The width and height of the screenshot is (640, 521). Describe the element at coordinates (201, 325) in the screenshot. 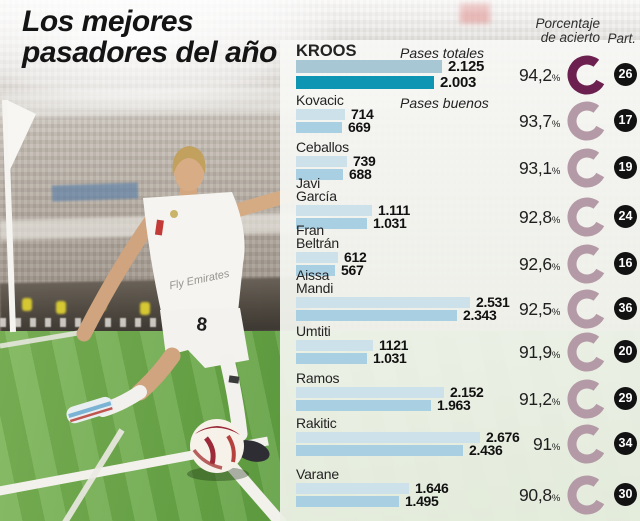

I see `shirt-number: 8` at that location.